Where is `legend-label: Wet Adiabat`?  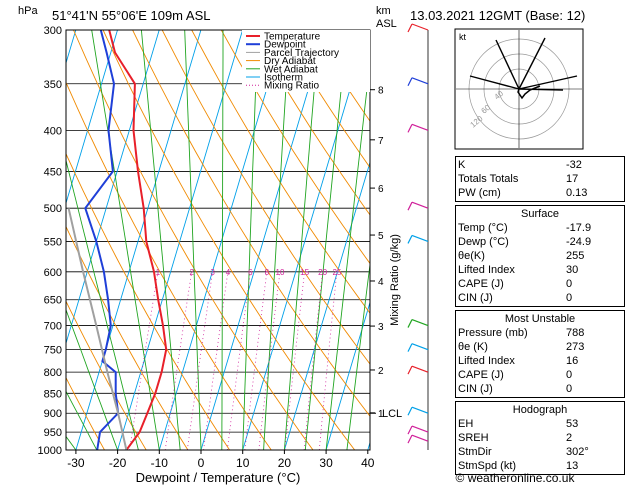
legend-label: Wet Adiabat is located at coordinates (291, 69).